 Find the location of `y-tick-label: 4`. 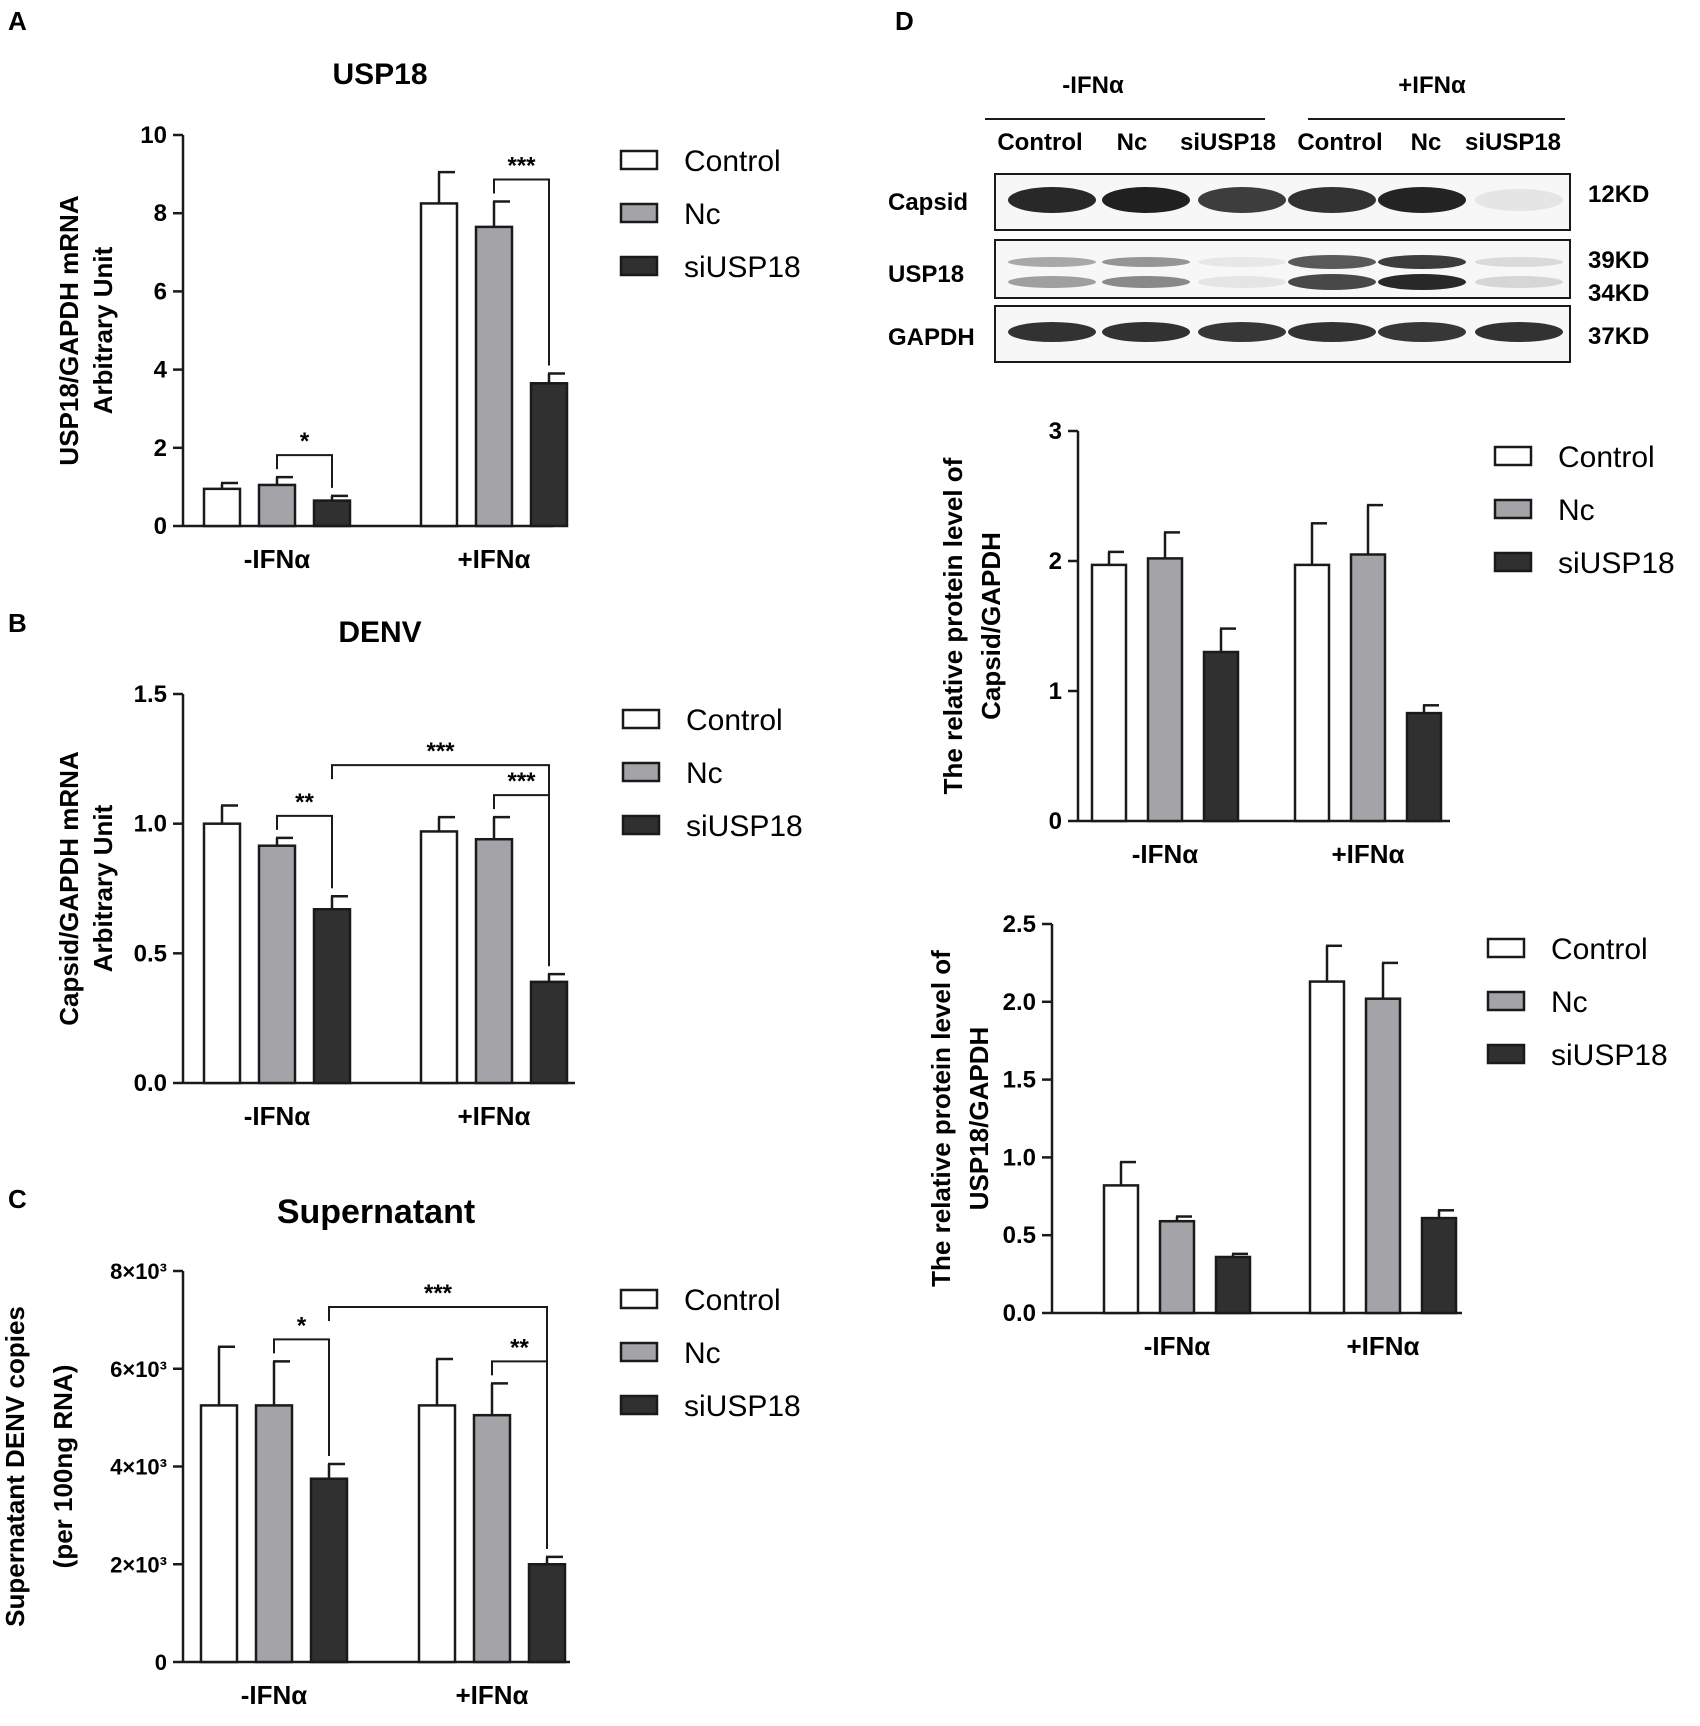

y-tick-label: 4 is located at coordinates (161, 370).